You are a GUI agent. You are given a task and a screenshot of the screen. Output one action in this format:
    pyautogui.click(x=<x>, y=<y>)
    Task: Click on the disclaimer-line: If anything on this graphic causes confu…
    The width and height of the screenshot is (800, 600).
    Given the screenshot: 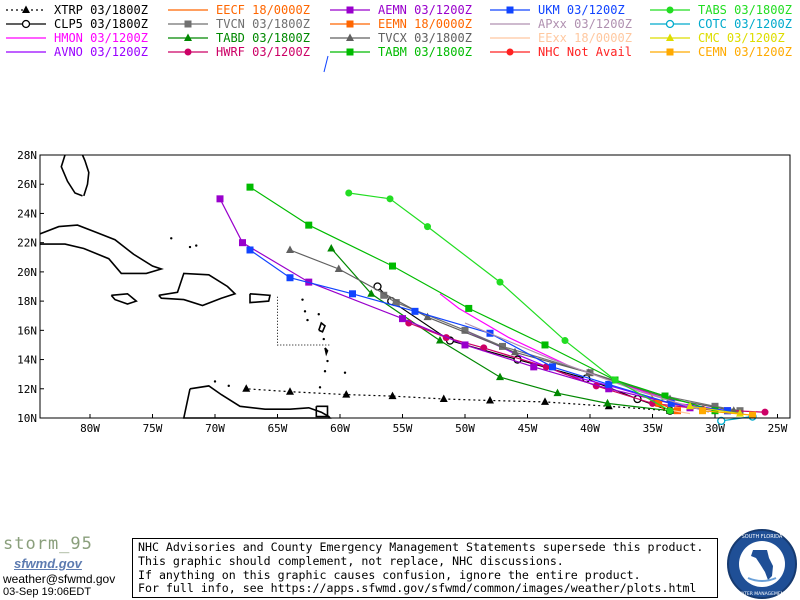 What is the action you would take?
    pyautogui.click(x=389, y=574)
    